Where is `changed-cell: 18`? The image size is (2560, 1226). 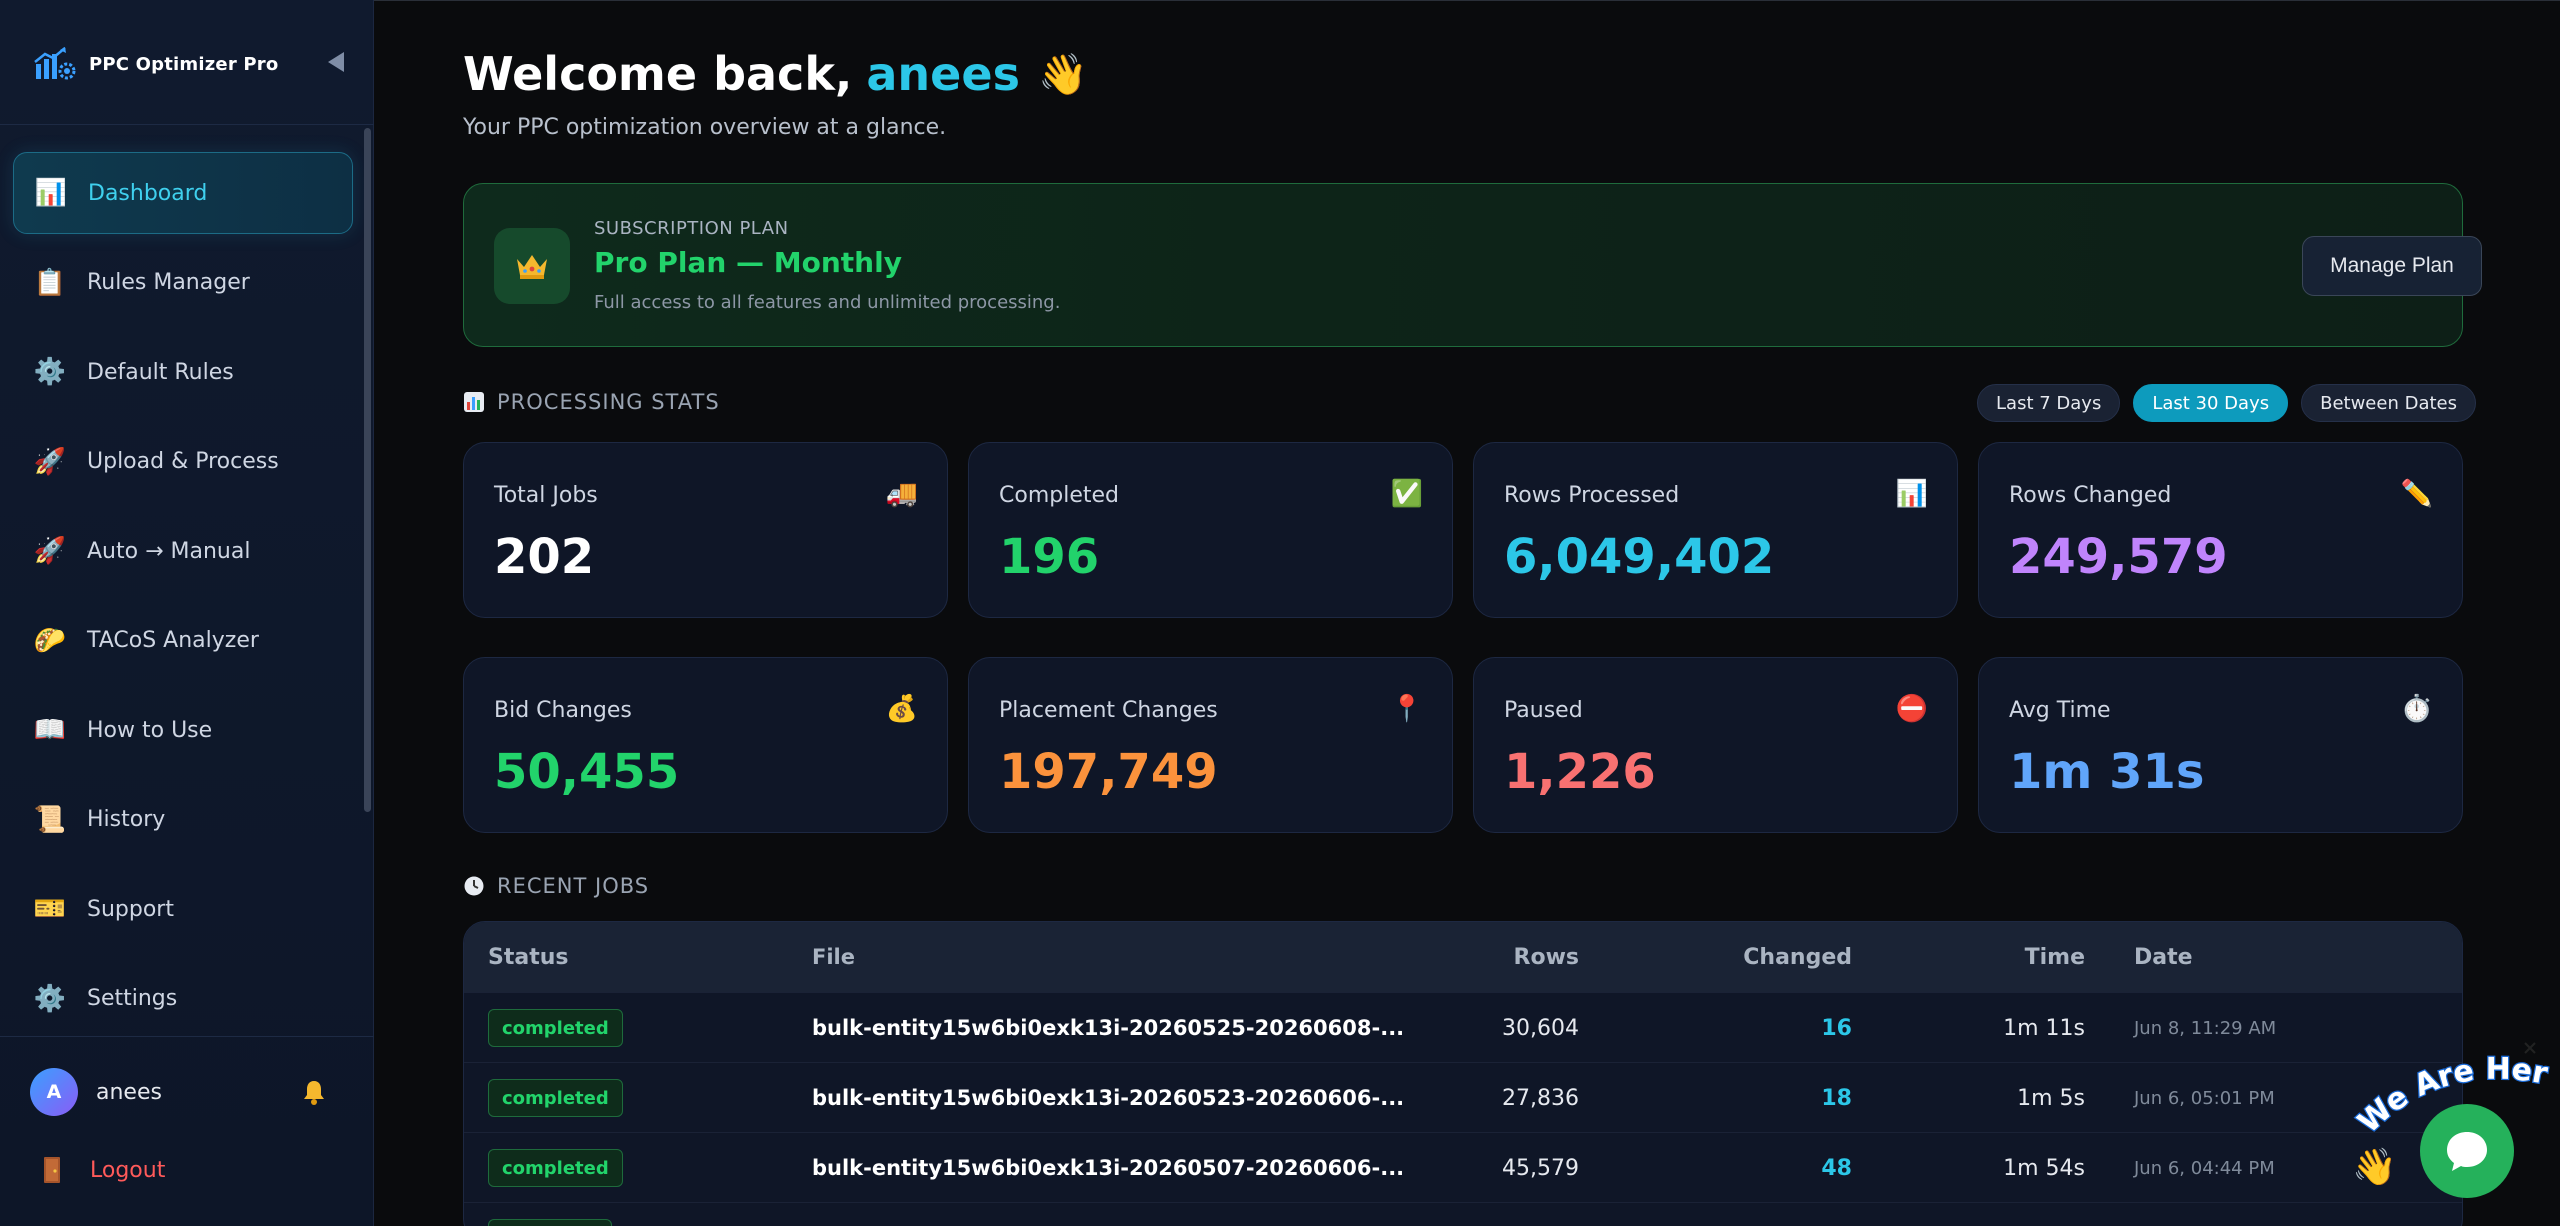
changed-cell: 18 is located at coordinates (1836, 1098).